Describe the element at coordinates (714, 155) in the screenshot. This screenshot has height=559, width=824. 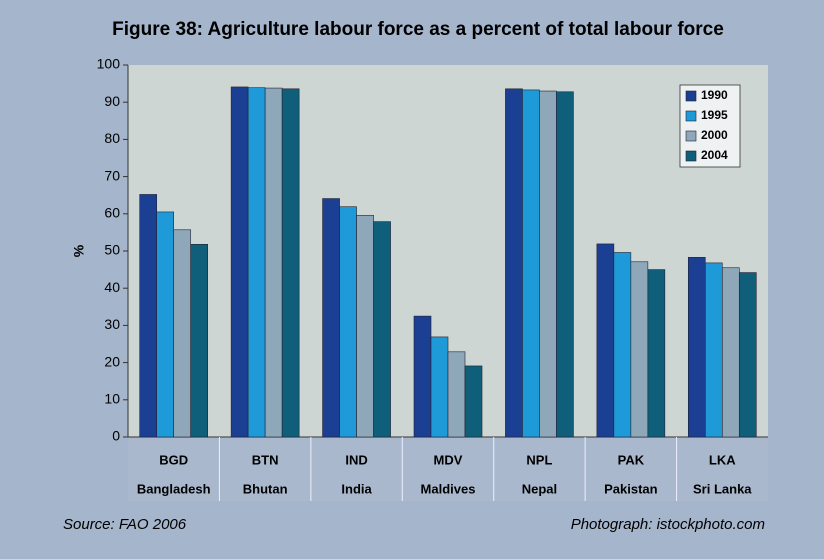
I see `legend-label: 2004` at that location.